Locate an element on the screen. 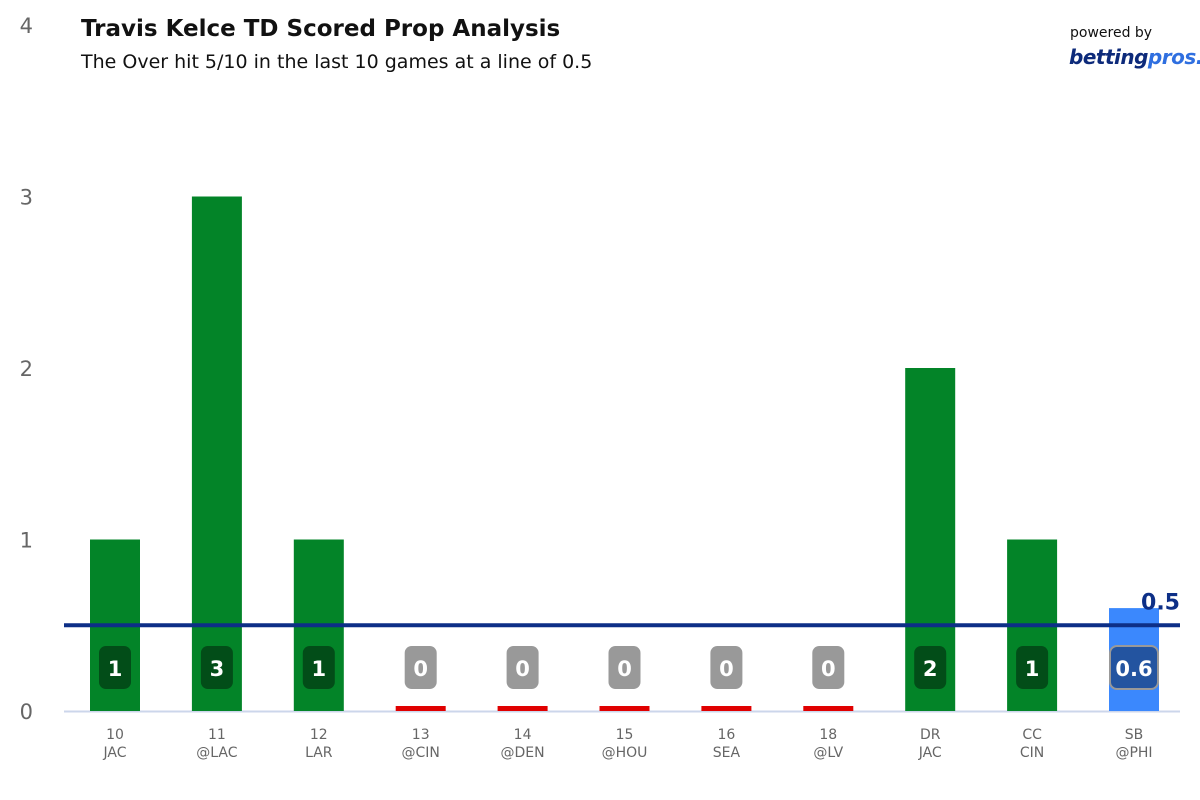 This screenshot has width=1200, height=800. logo-part: betting is located at coordinates (1108, 57).